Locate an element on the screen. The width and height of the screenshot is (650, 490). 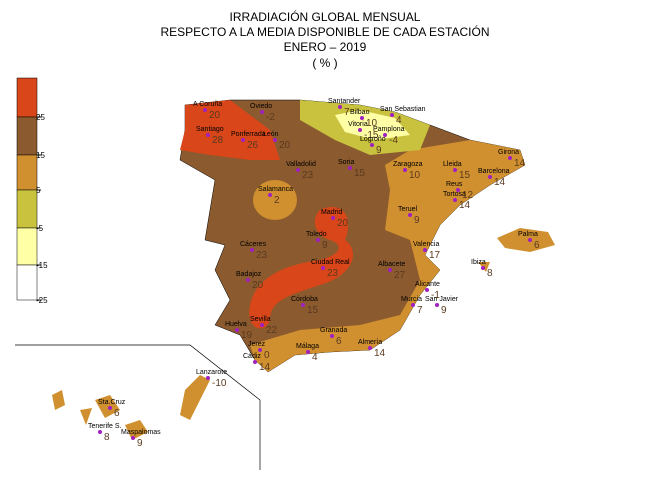
title: ENERO – 2019 is located at coordinates (325, 47).